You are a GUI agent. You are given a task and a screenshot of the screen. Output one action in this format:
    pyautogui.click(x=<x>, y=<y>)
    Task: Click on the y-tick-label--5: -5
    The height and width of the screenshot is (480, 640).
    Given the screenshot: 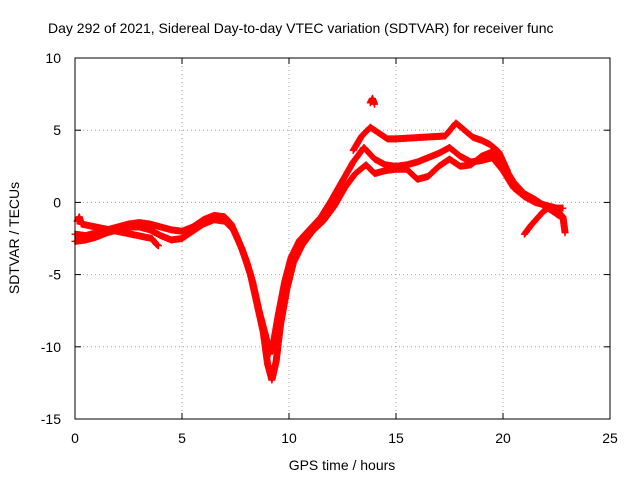 What is the action you would take?
    pyautogui.click(x=55, y=275)
    